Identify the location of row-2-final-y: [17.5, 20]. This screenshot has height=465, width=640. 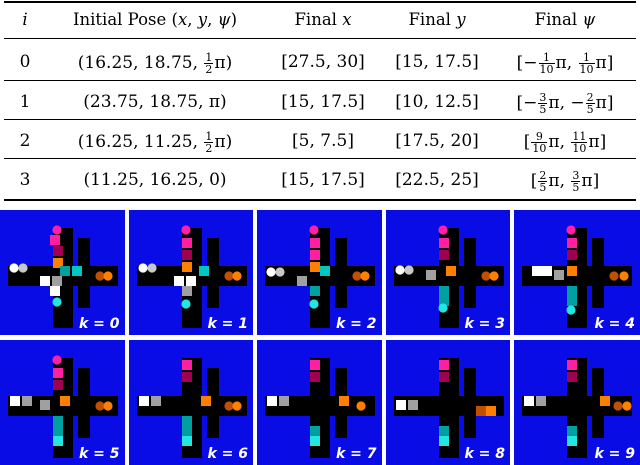
(437, 141).